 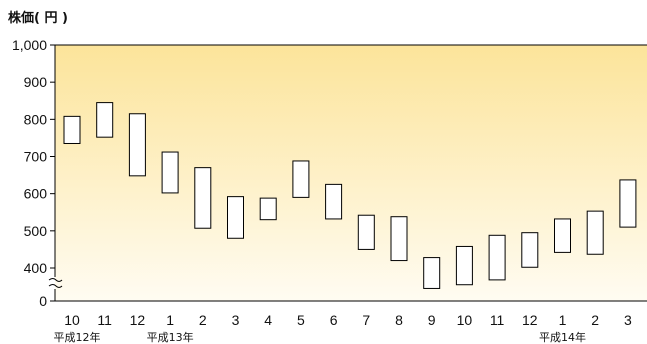 What do you see at coordinates (562, 337) in the screenshot?
I see `era-label: 平成14年` at bounding box center [562, 337].